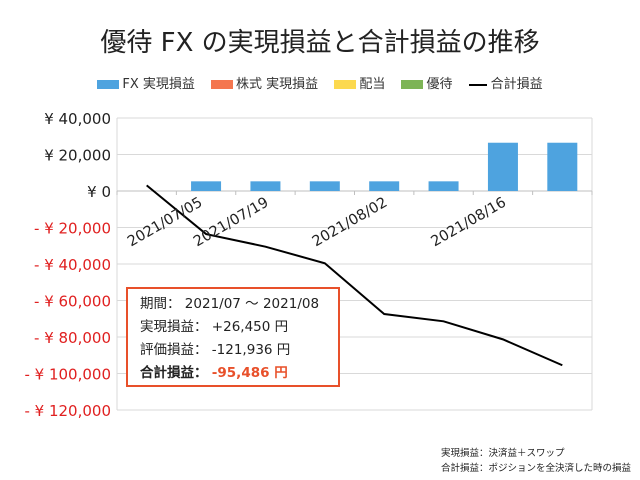 This screenshot has width=640, height=480. What do you see at coordinates (160, 304) in the screenshot?
I see `period-label: 期間：` at bounding box center [160, 304].